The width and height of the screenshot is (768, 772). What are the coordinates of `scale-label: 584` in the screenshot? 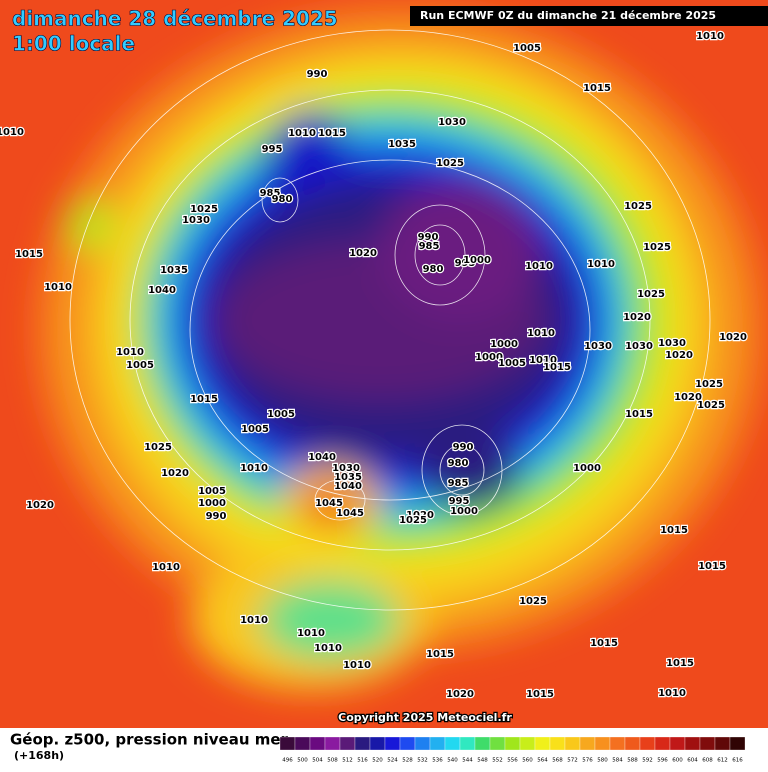 It's located at (617, 761).